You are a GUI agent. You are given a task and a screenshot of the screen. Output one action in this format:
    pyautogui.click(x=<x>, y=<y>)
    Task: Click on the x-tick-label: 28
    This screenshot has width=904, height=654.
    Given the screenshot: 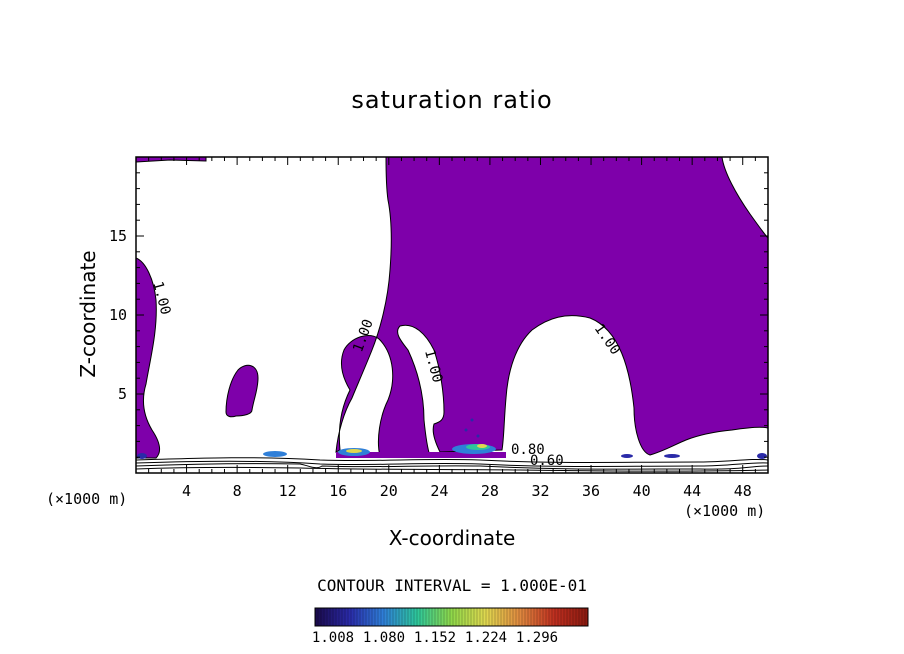 What is the action you would take?
    pyautogui.click(x=490, y=491)
    